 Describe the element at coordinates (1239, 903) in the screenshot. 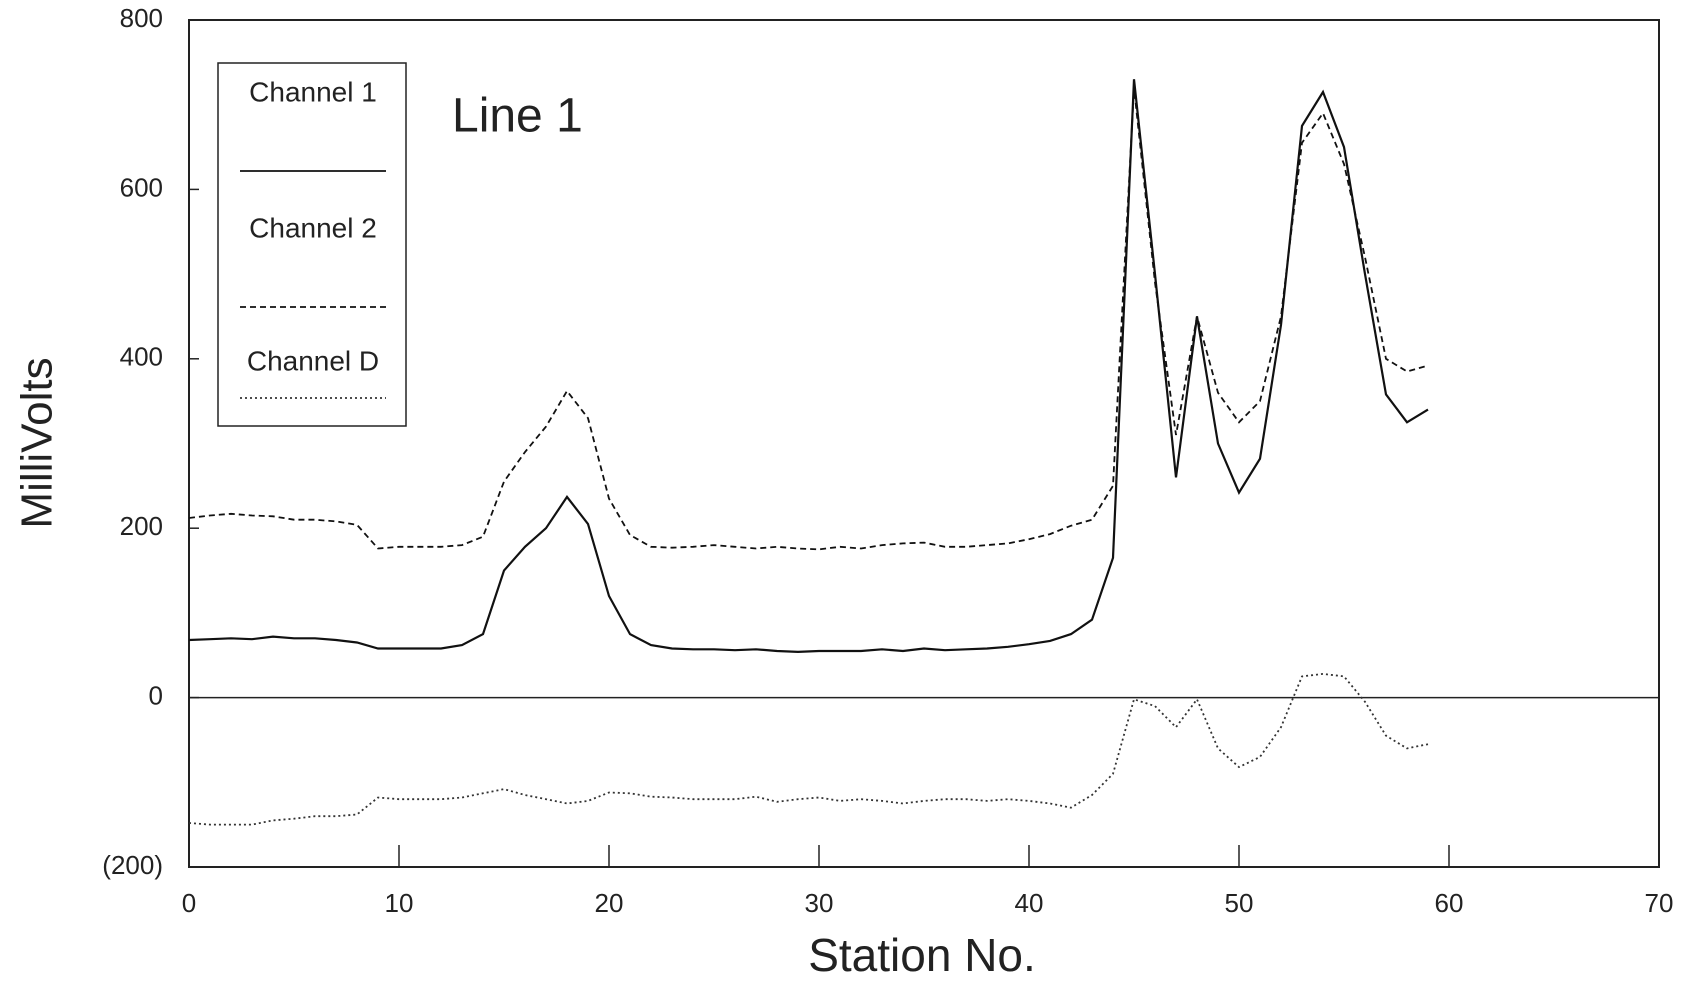

I see `x-tick-label: 50` at that location.